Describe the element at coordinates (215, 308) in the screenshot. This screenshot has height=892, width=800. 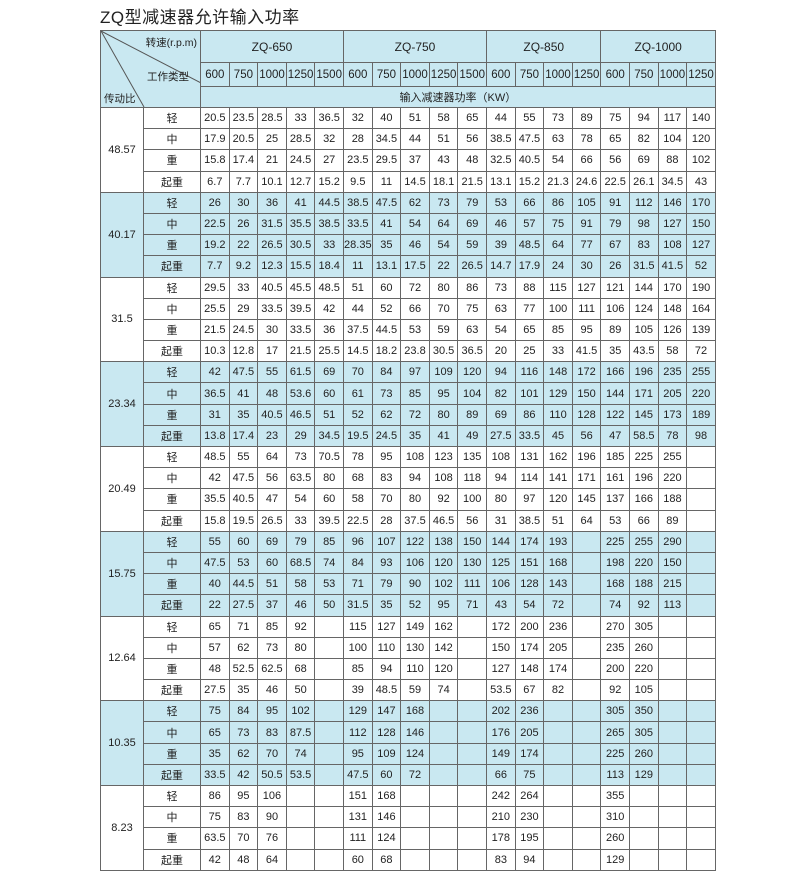
I see `power-value-cell: 25.5` at that location.